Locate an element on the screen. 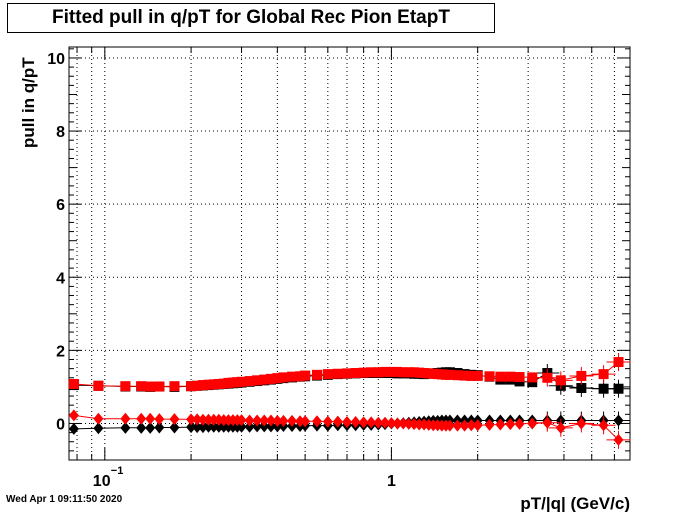 The height and width of the screenshot is (512, 700). x-axis-title: pT/|q| (GeV/c) is located at coordinates (575, 503).